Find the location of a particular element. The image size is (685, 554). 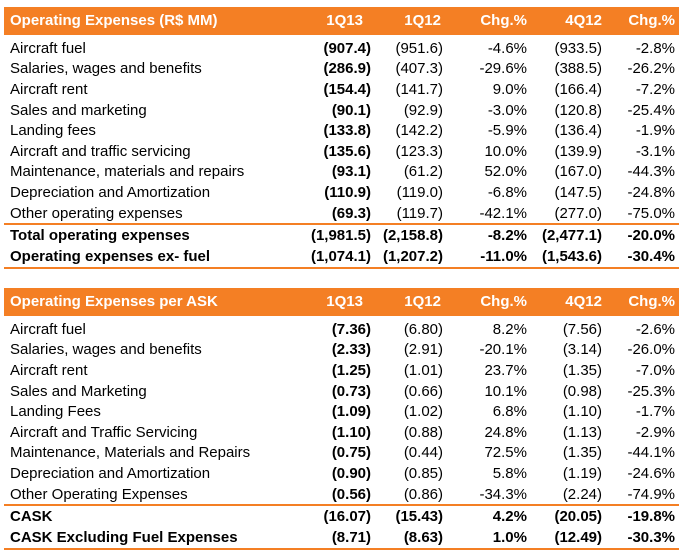

row-value: (110.9) is located at coordinates (347, 192).